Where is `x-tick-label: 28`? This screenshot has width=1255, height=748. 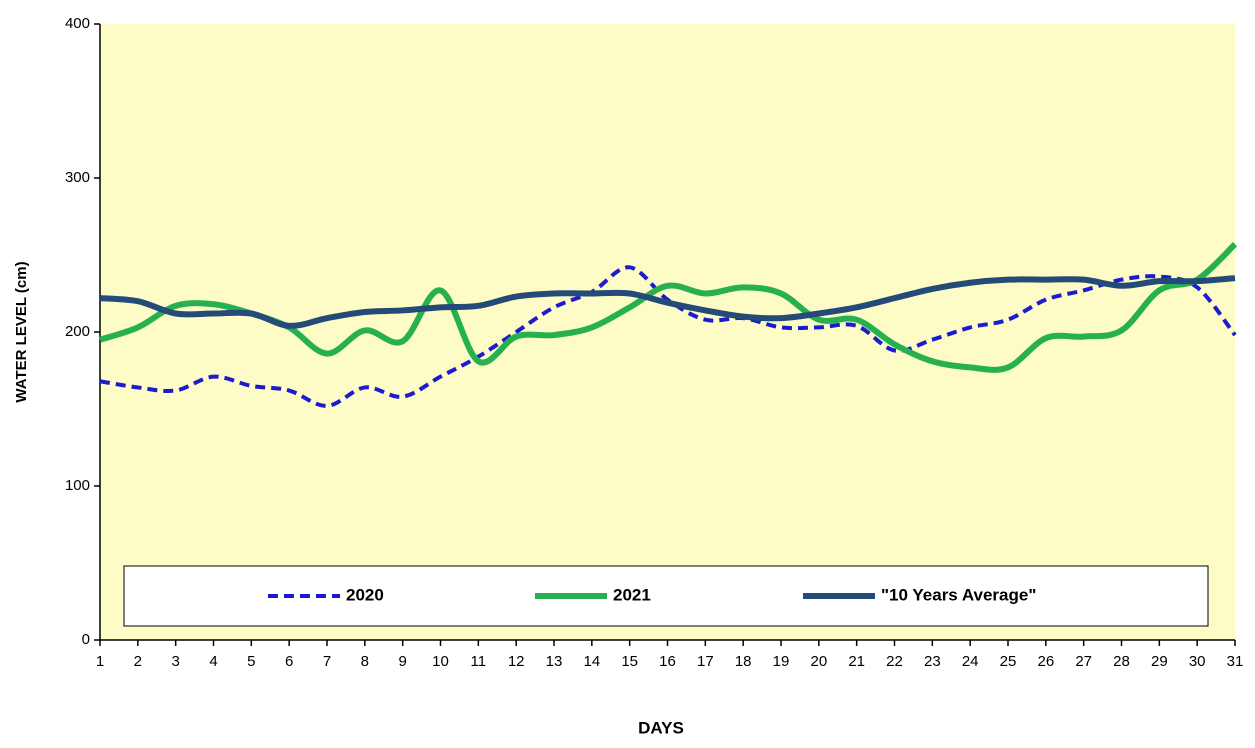
x-tick-label: 28 is located at coordinates (1121, 661).